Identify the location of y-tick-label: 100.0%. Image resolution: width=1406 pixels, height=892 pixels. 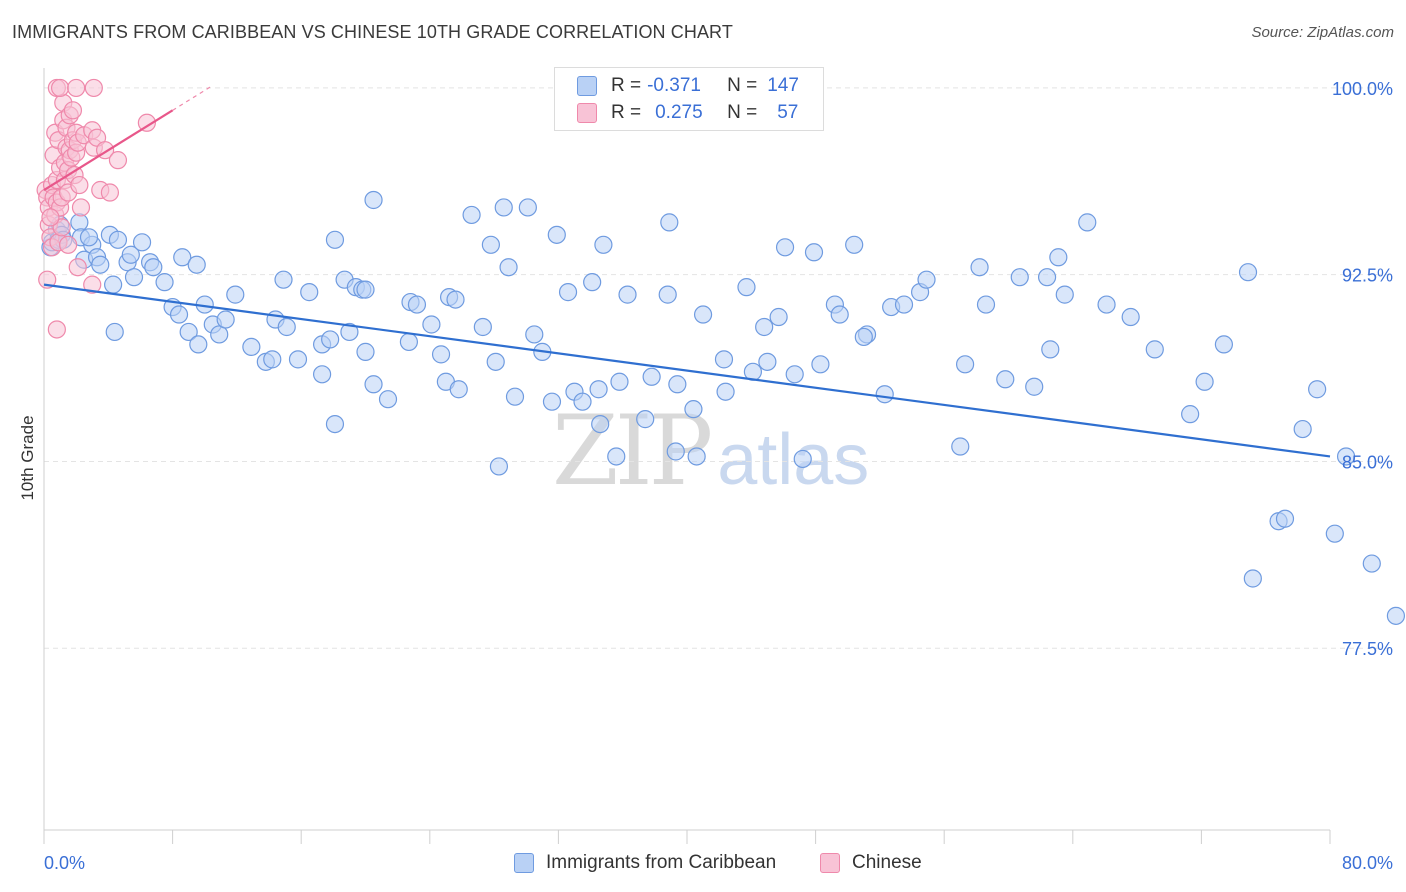
(1362, 89).